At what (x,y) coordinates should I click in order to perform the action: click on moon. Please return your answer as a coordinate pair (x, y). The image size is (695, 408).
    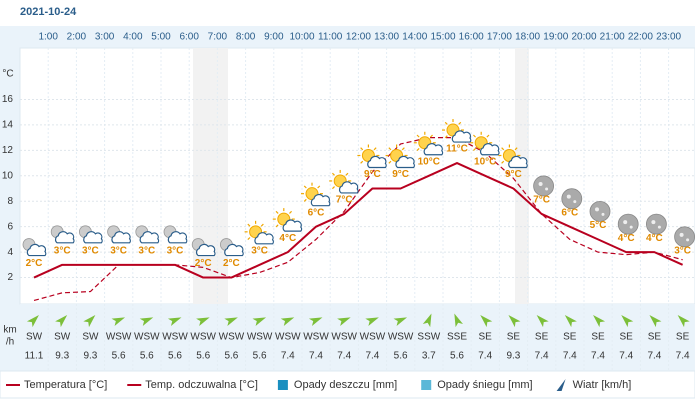
    Looking at the image, I should click on (628, 224).